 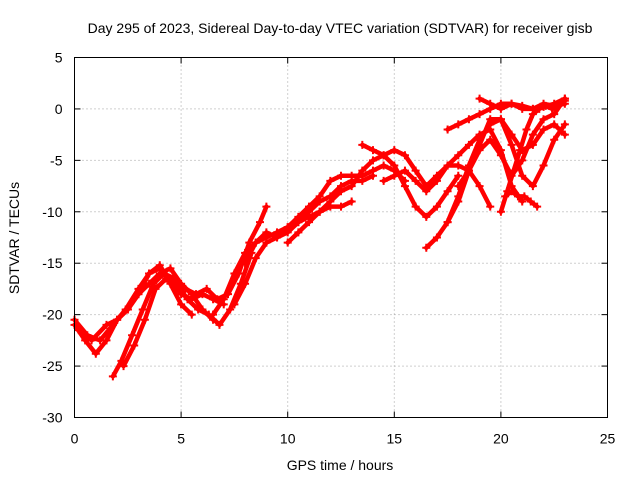 What do you see at coordinates (59, 58) in the screenshot?
I see `y-tick-label: 5` at bounding box center [59, 58].